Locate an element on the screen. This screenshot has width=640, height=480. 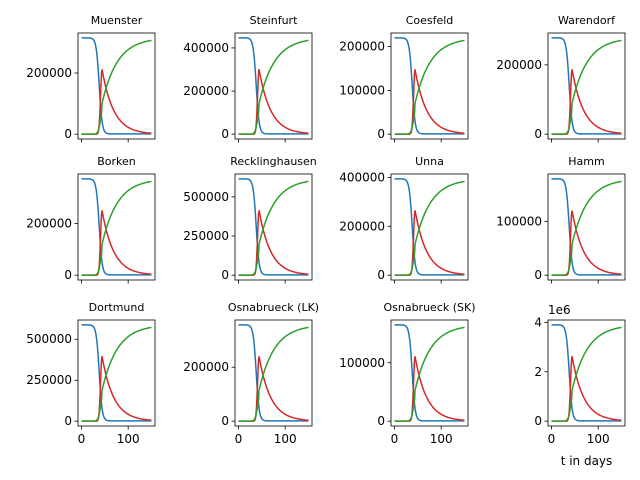
subplot-title: Muenster is located at coordinates (117, 20).